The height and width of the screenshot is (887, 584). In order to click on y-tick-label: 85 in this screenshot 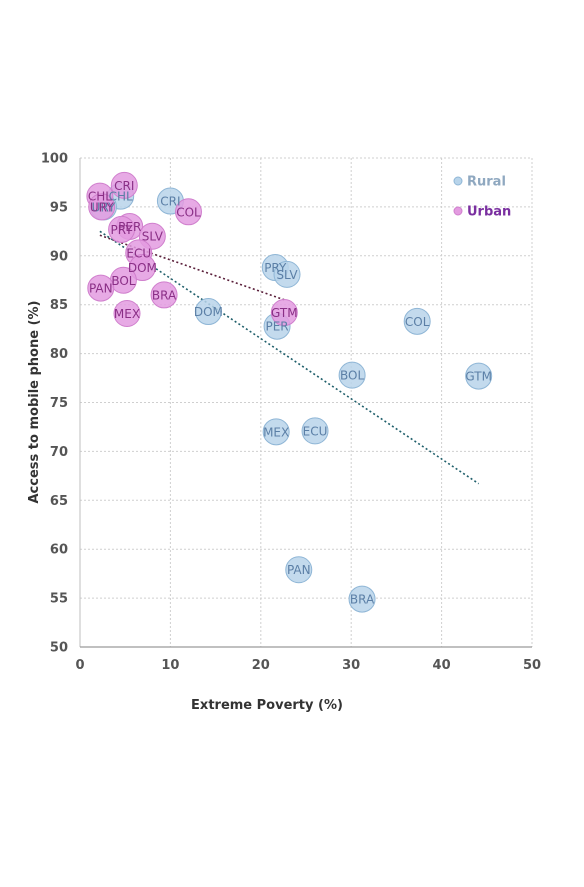, I will do `click(59, 305)`.